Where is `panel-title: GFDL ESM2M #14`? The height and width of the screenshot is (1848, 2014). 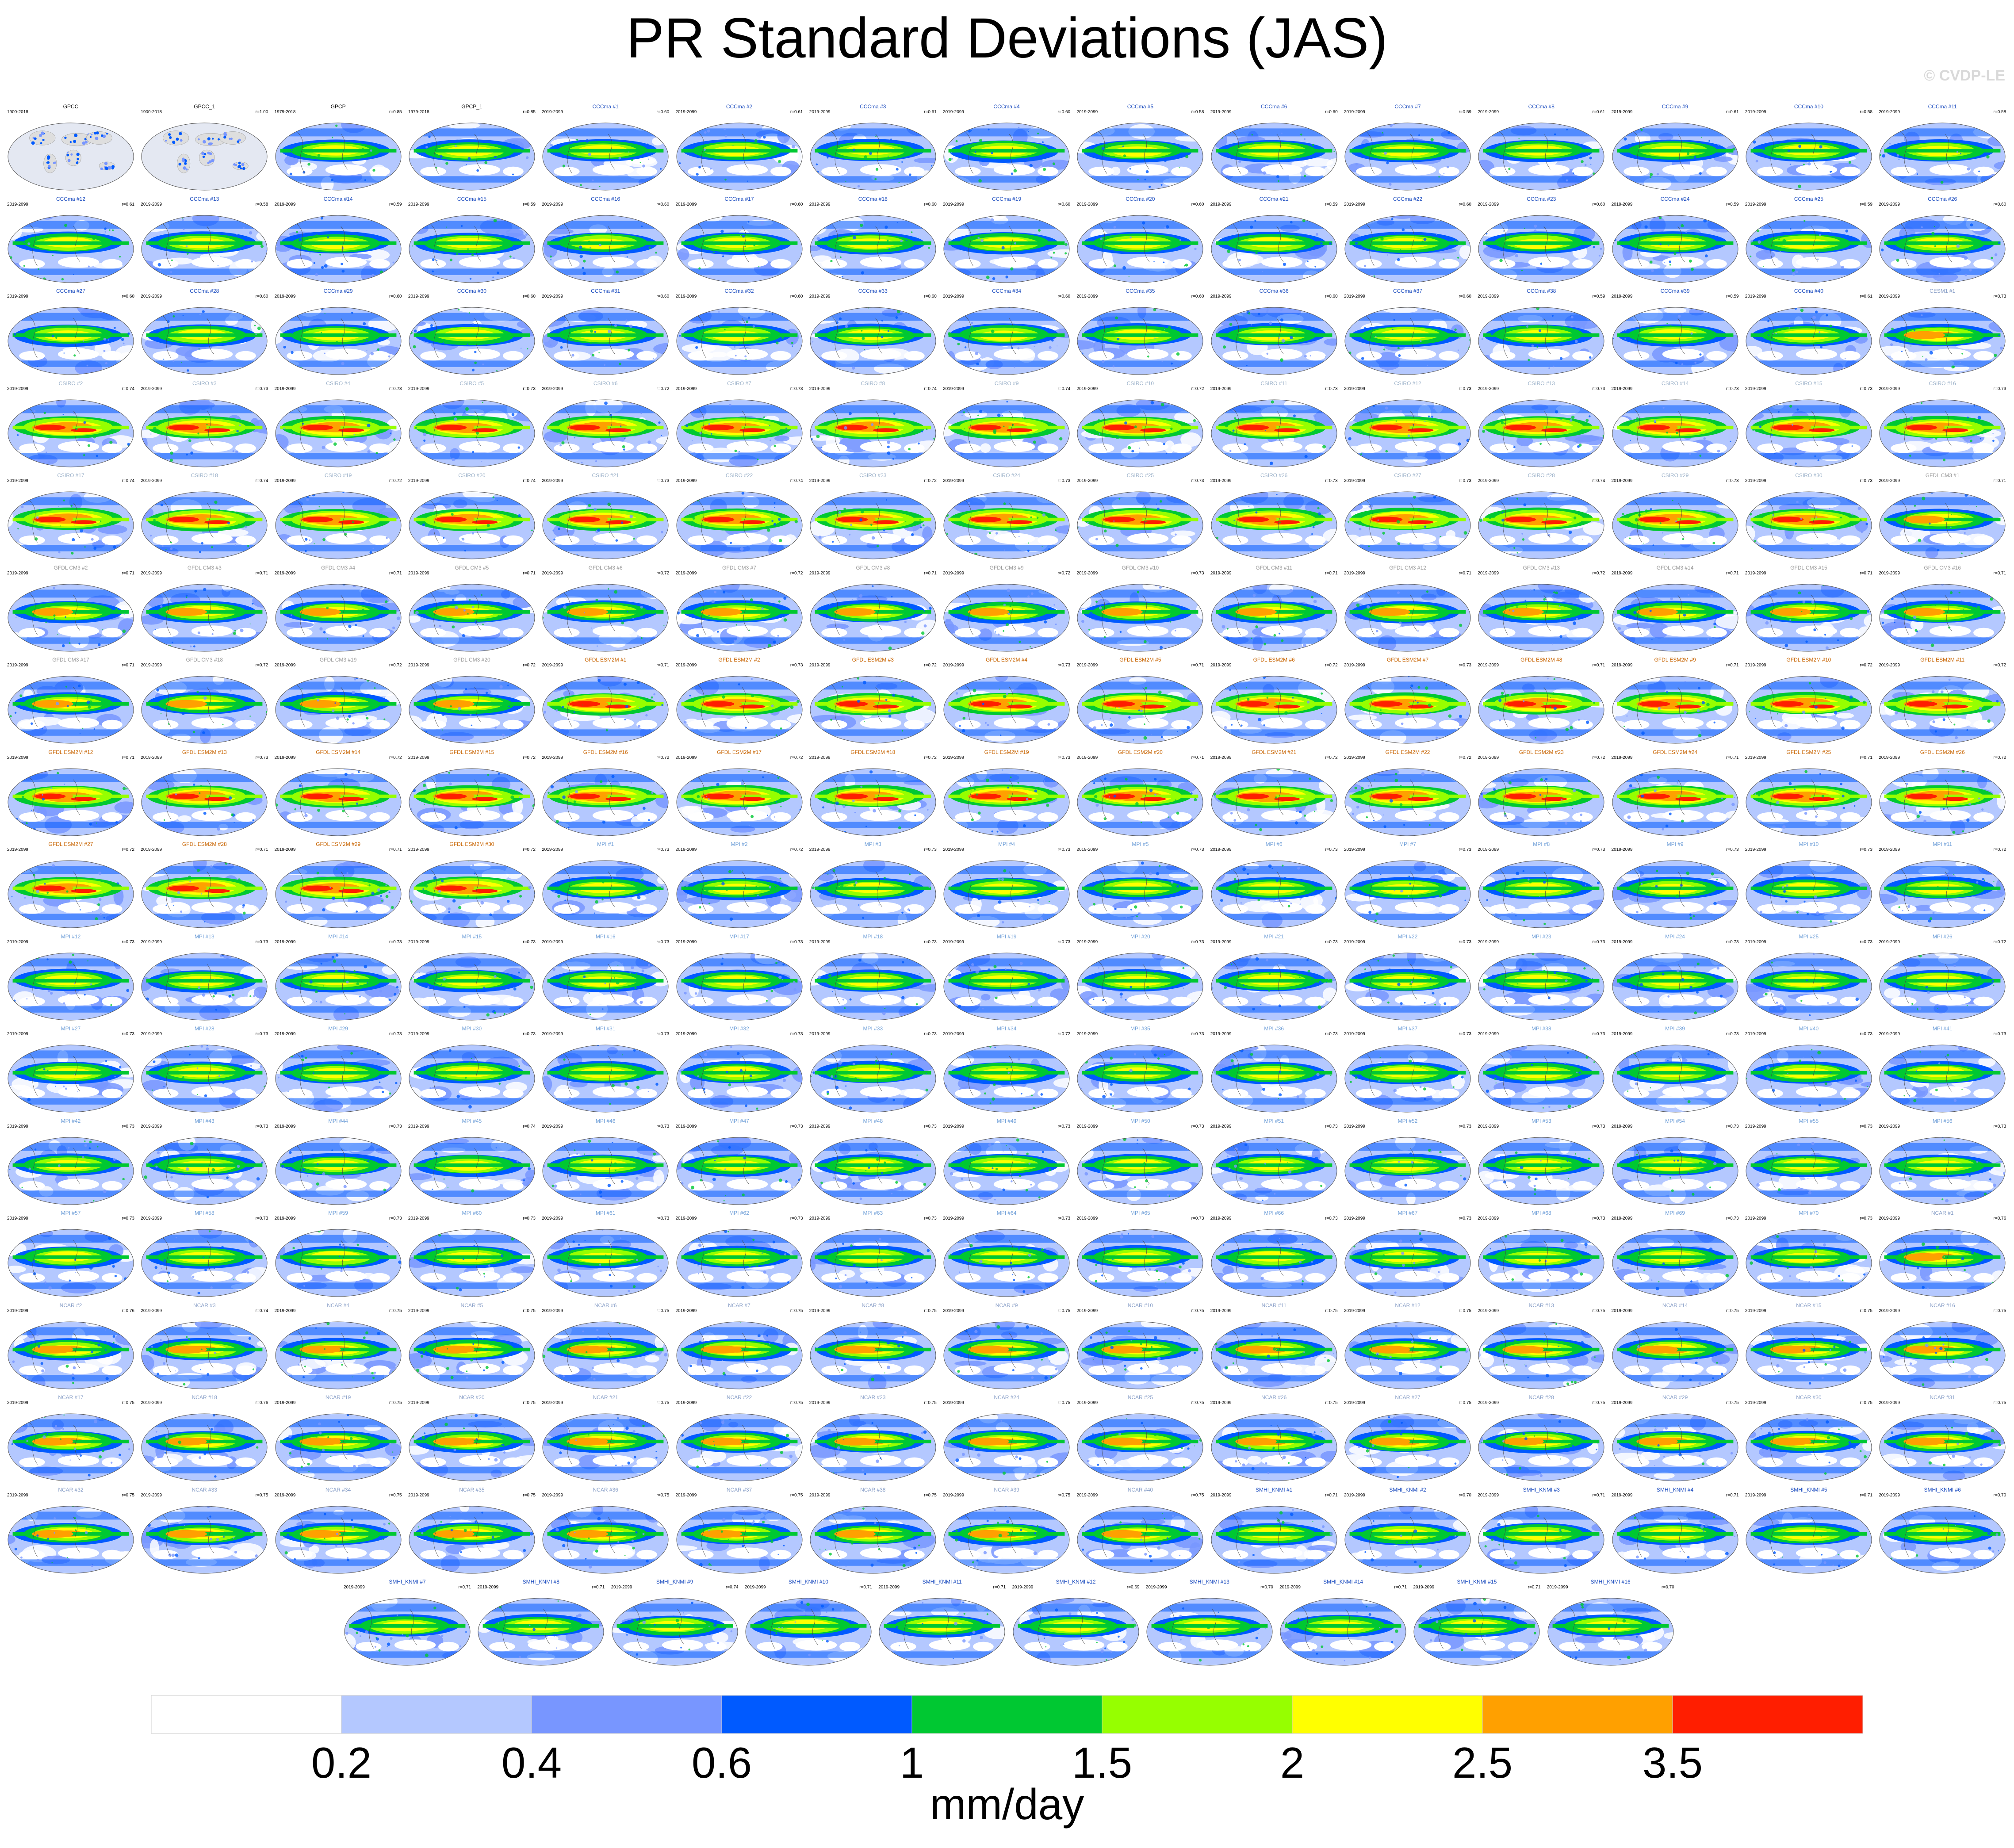 panel-title: GFDL ESM2M #14 is located at coordinates (338, 752).